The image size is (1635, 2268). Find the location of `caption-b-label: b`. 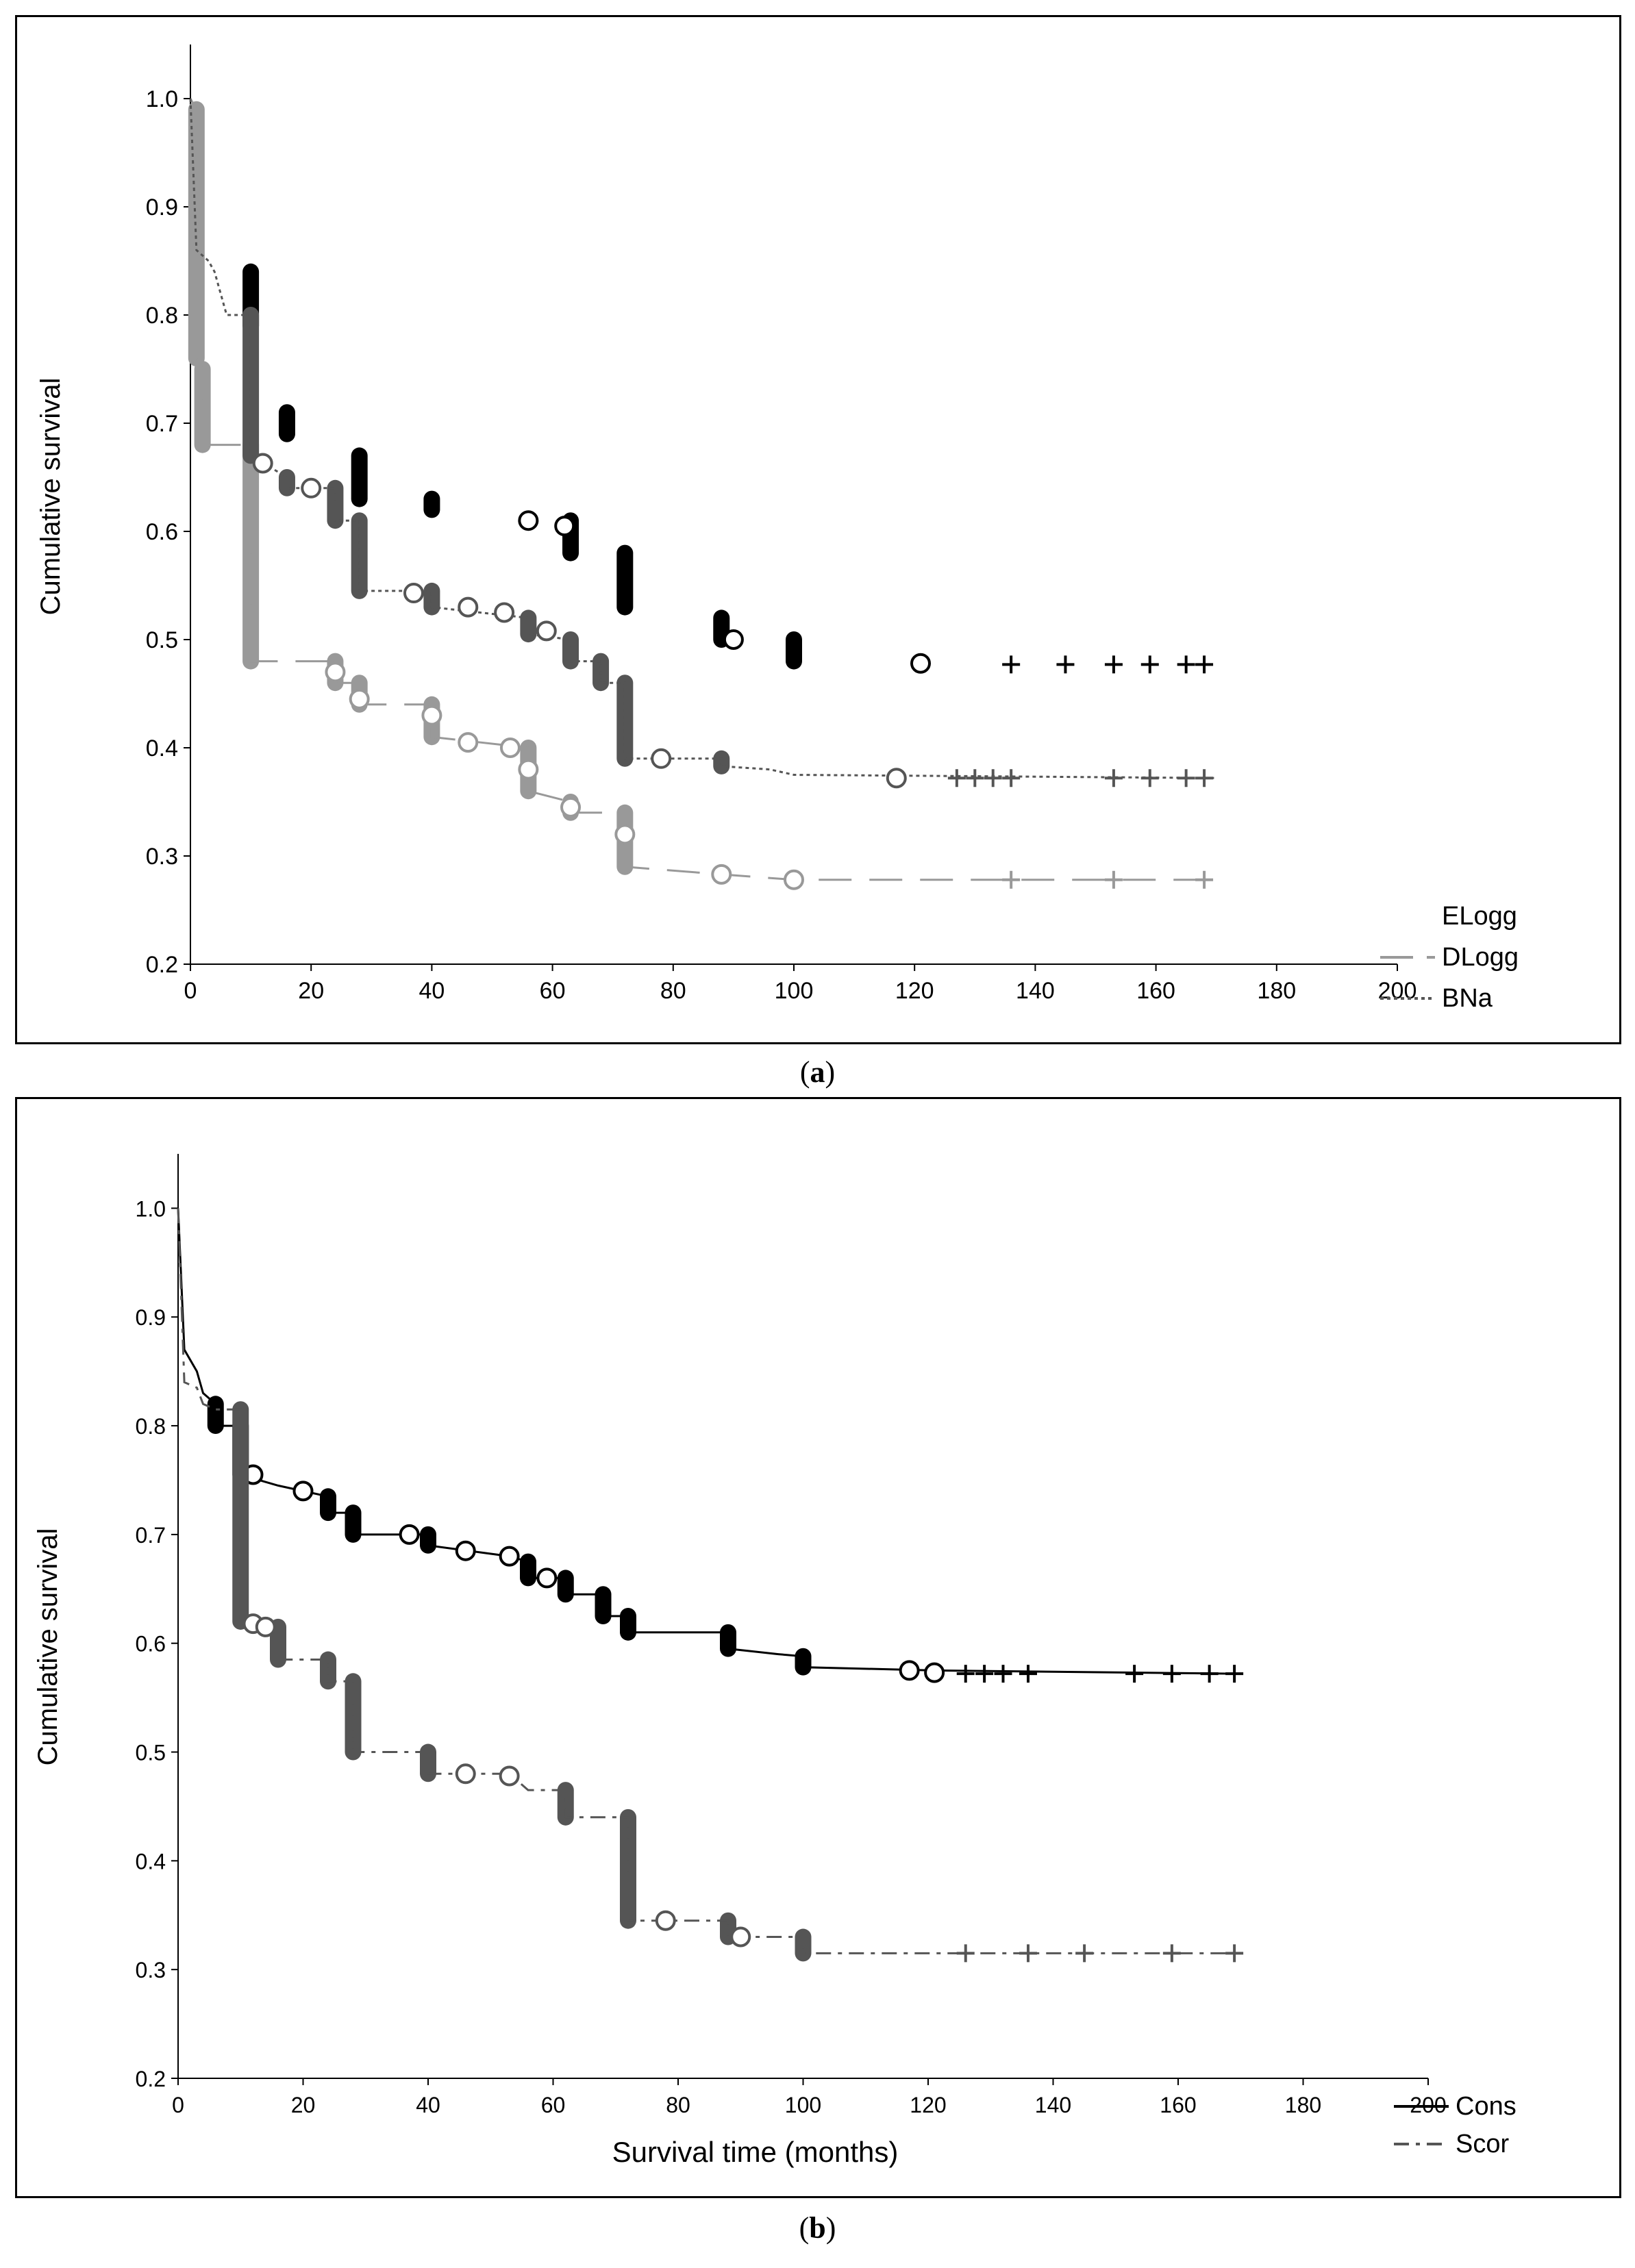

caption-b-label: b is located at coordinates (817, 2228).